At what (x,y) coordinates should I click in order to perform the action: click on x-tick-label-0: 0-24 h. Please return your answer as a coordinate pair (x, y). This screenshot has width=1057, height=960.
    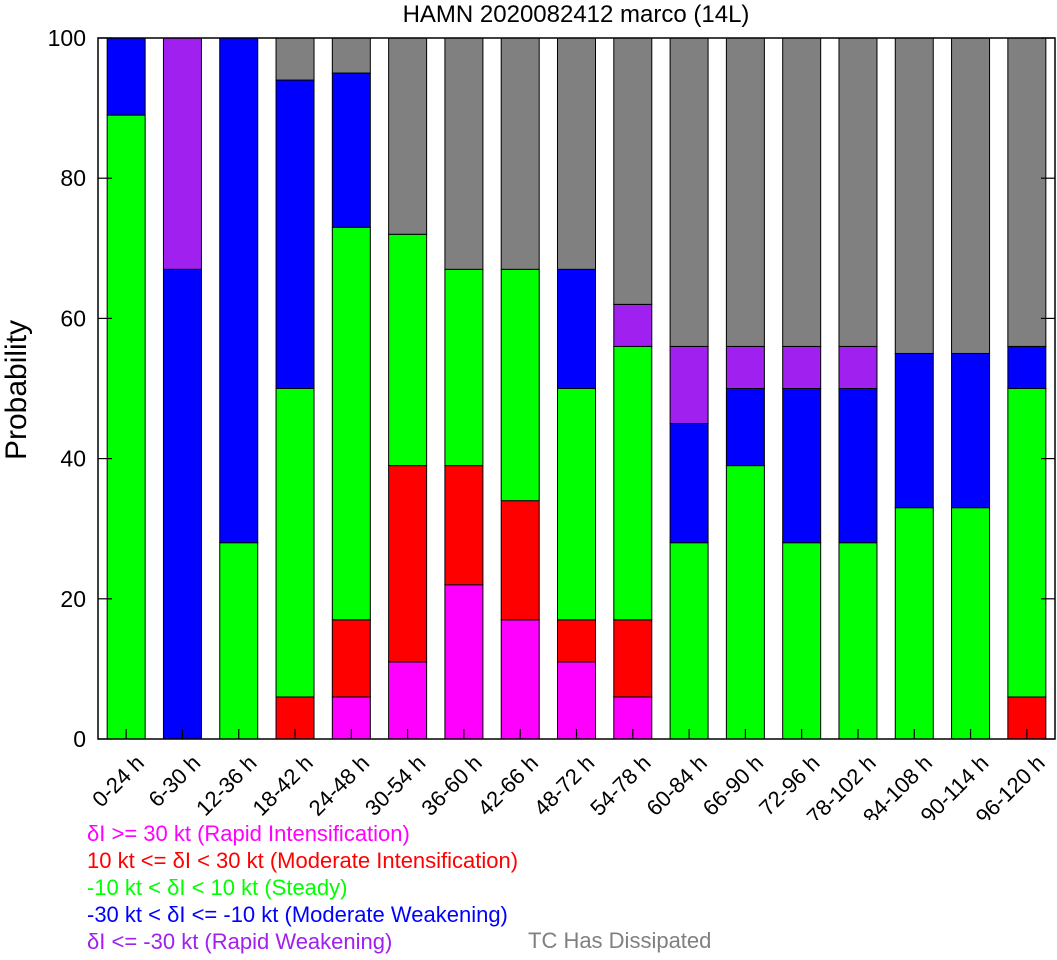
    Looking at the image, I should click on (118, 781).